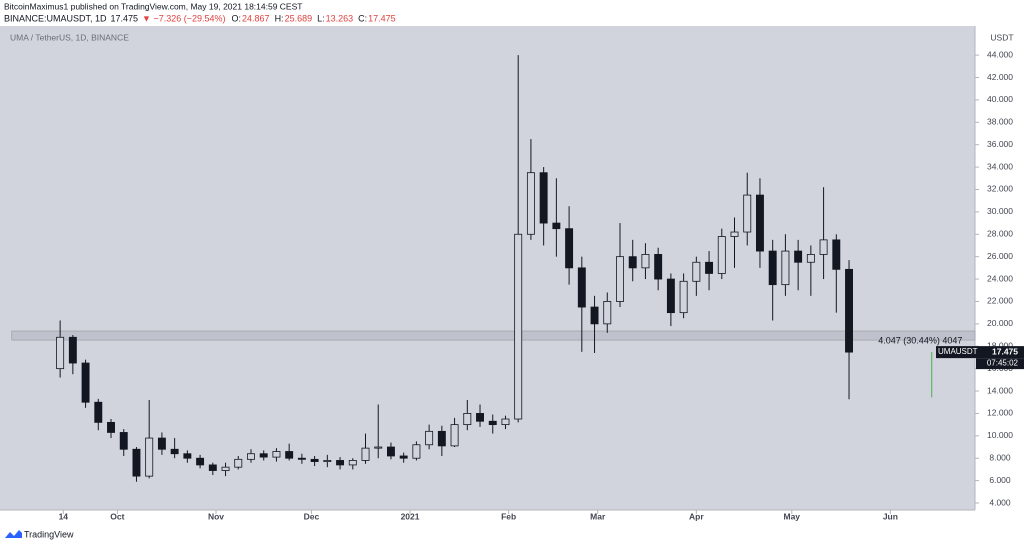 This screenshot has height=546, width=1024. I want to click on y-tick-label: 10.000, so click(1000, 435).